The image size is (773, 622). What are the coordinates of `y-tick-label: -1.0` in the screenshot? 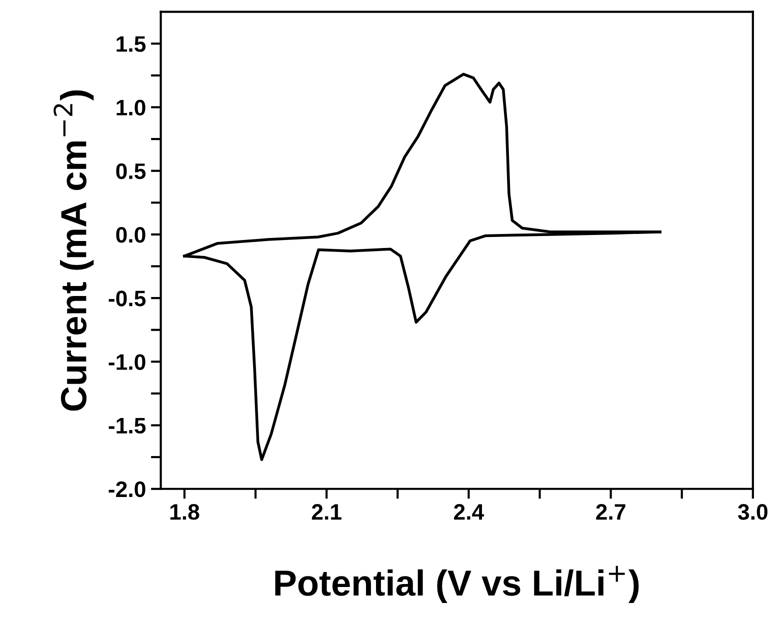 It's located at (127, 362).